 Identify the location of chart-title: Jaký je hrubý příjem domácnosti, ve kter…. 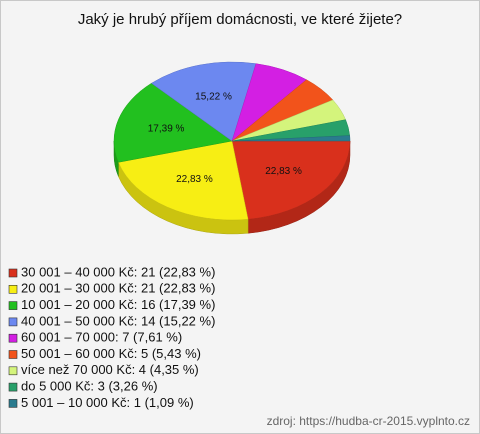
(240, 19).